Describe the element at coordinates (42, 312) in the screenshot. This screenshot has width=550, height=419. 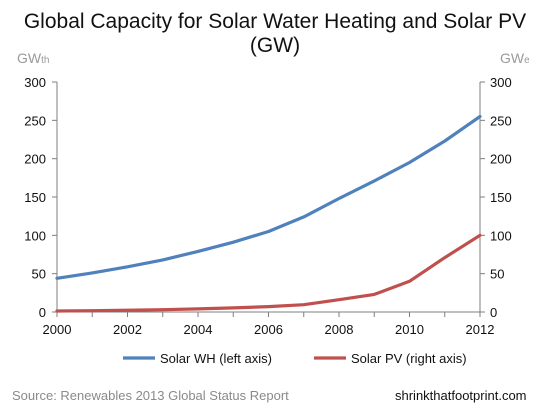
I see `left-y-tick-label: 0` at that location.